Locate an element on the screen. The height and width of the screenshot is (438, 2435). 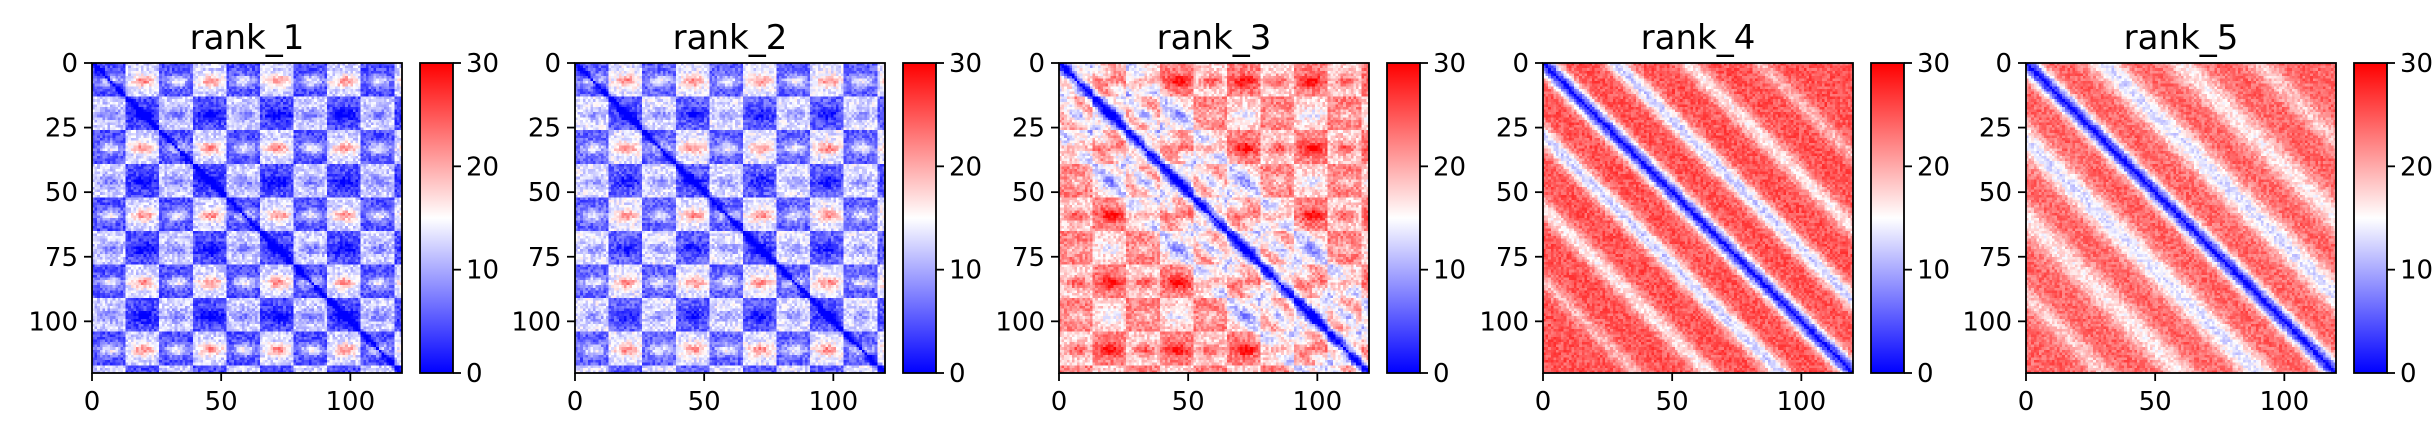
panel-title: rank_2 is located at coordinates (730, 38).